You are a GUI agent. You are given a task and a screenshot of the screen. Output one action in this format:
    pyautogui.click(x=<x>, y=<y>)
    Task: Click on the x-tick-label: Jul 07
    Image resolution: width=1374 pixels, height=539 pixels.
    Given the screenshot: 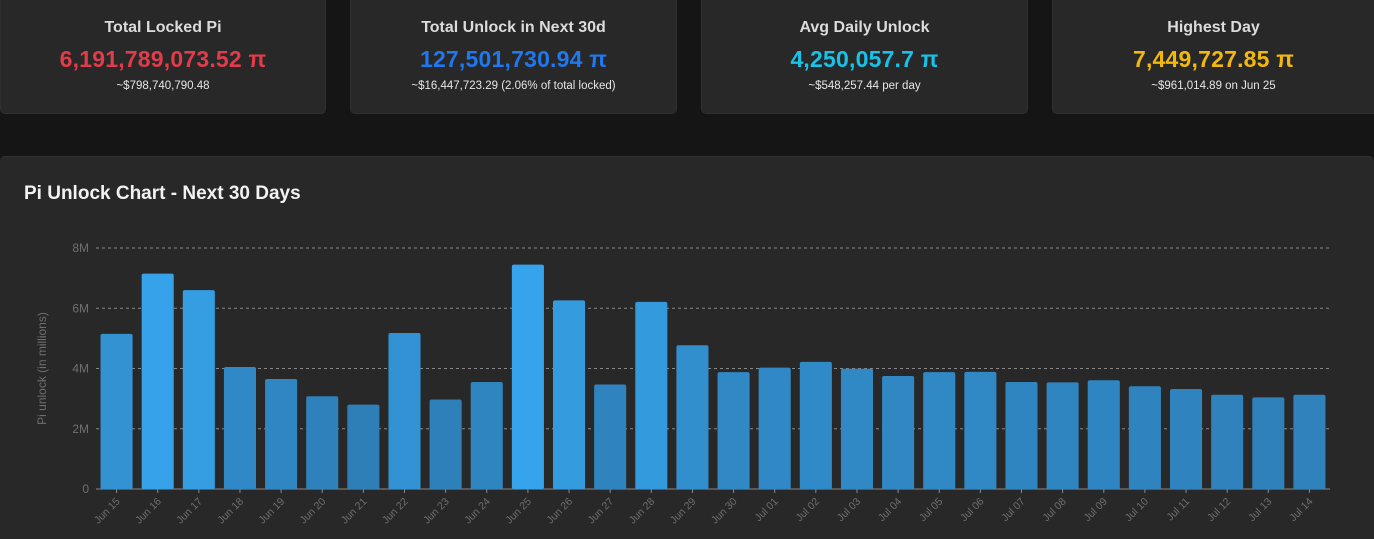 What is the action you would take?
    pyautogui.click(x=1013, y=510)
    